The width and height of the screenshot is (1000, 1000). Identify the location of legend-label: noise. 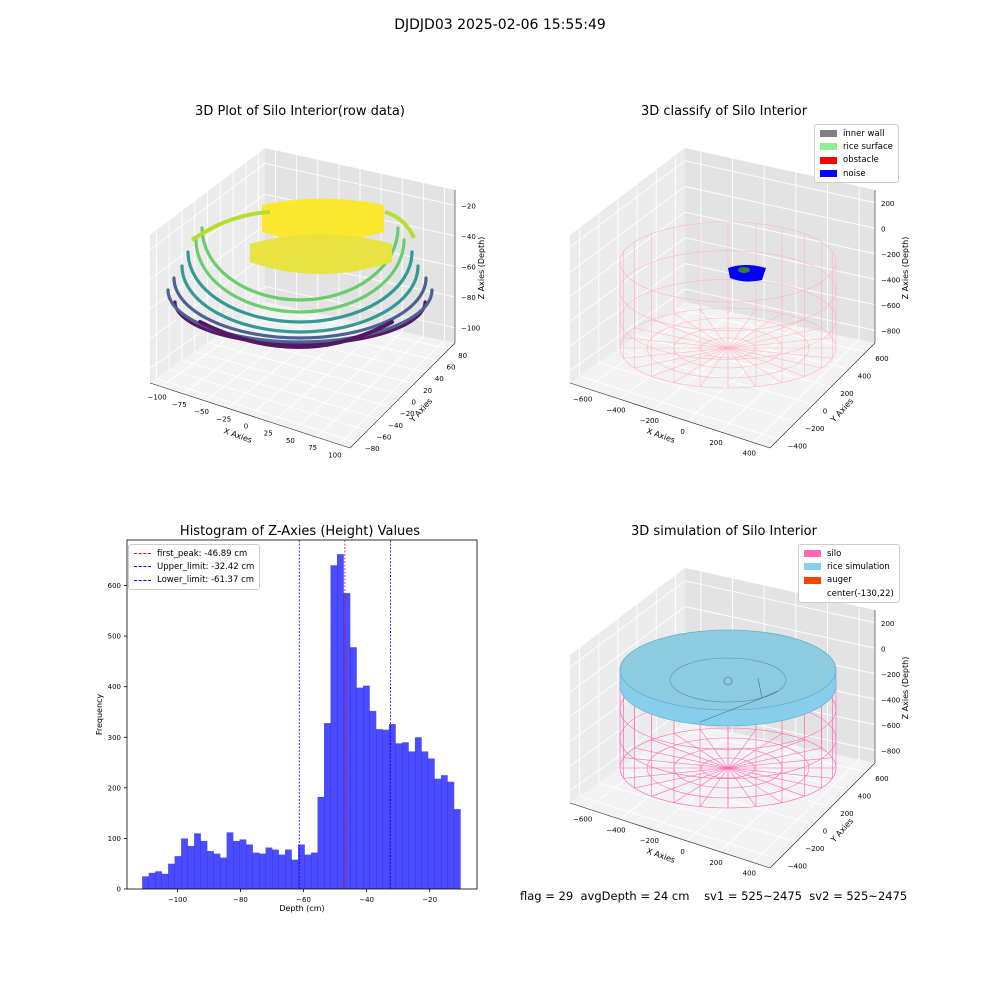
(854, 173).